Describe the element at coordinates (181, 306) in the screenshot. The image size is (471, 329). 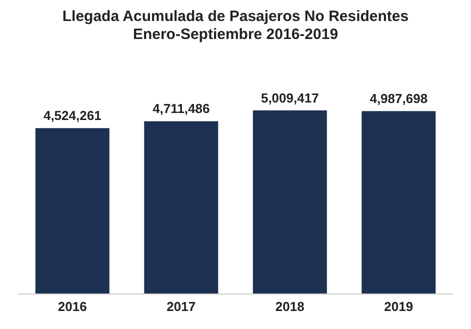
I see `x-tick-label: 2017` at that location.